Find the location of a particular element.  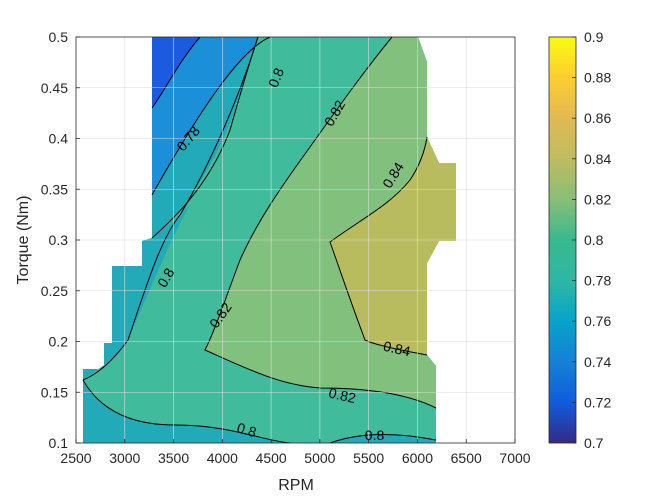

region-0.84 is located at coordinates (393, 246).